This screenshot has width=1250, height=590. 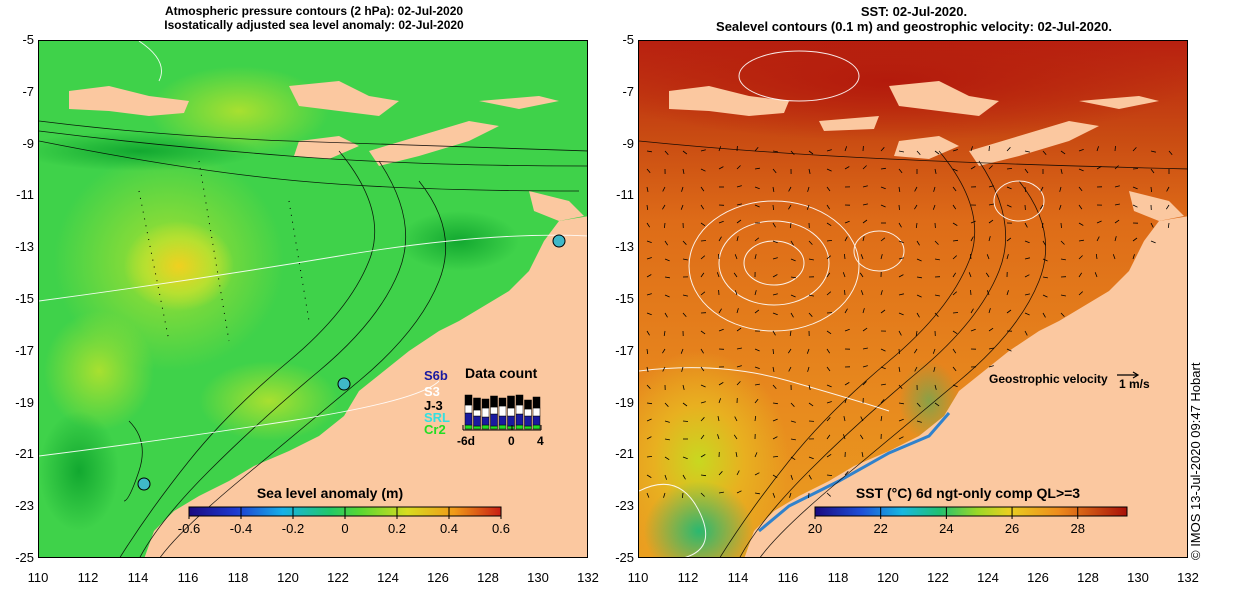 I want to click on altimeter-tracks, so click(x=224, y=251).